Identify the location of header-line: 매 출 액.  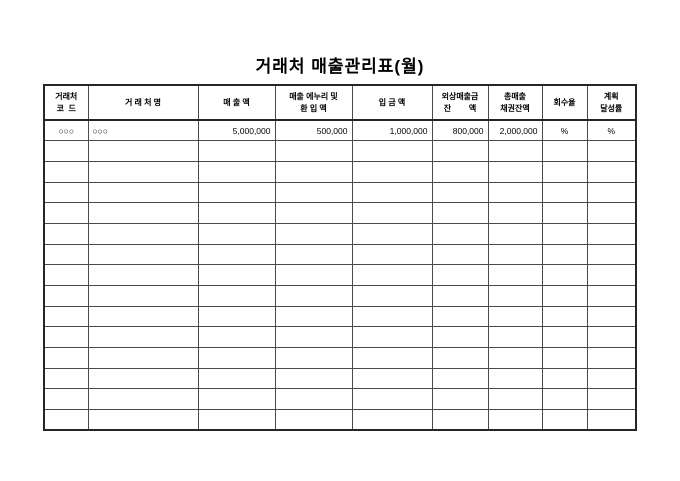
(236, 102).